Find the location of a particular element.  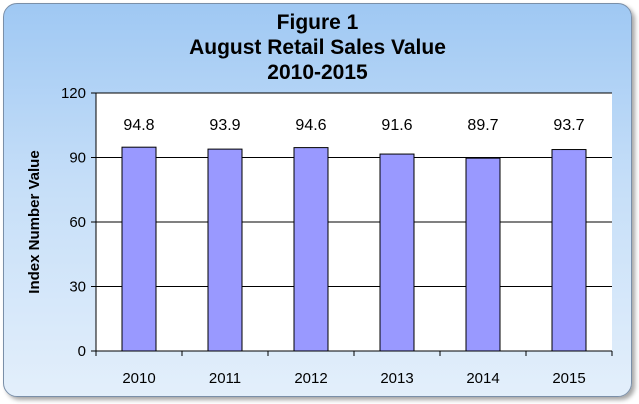

x-tick-label-2013: 2013 is located at coordinates (396, 378).